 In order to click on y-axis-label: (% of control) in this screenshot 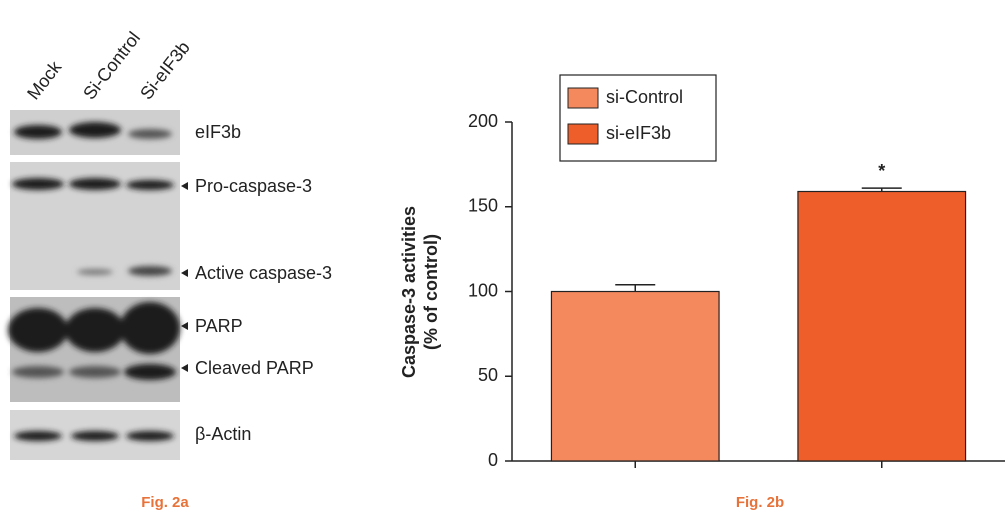, I will do `click(431, 292)`.